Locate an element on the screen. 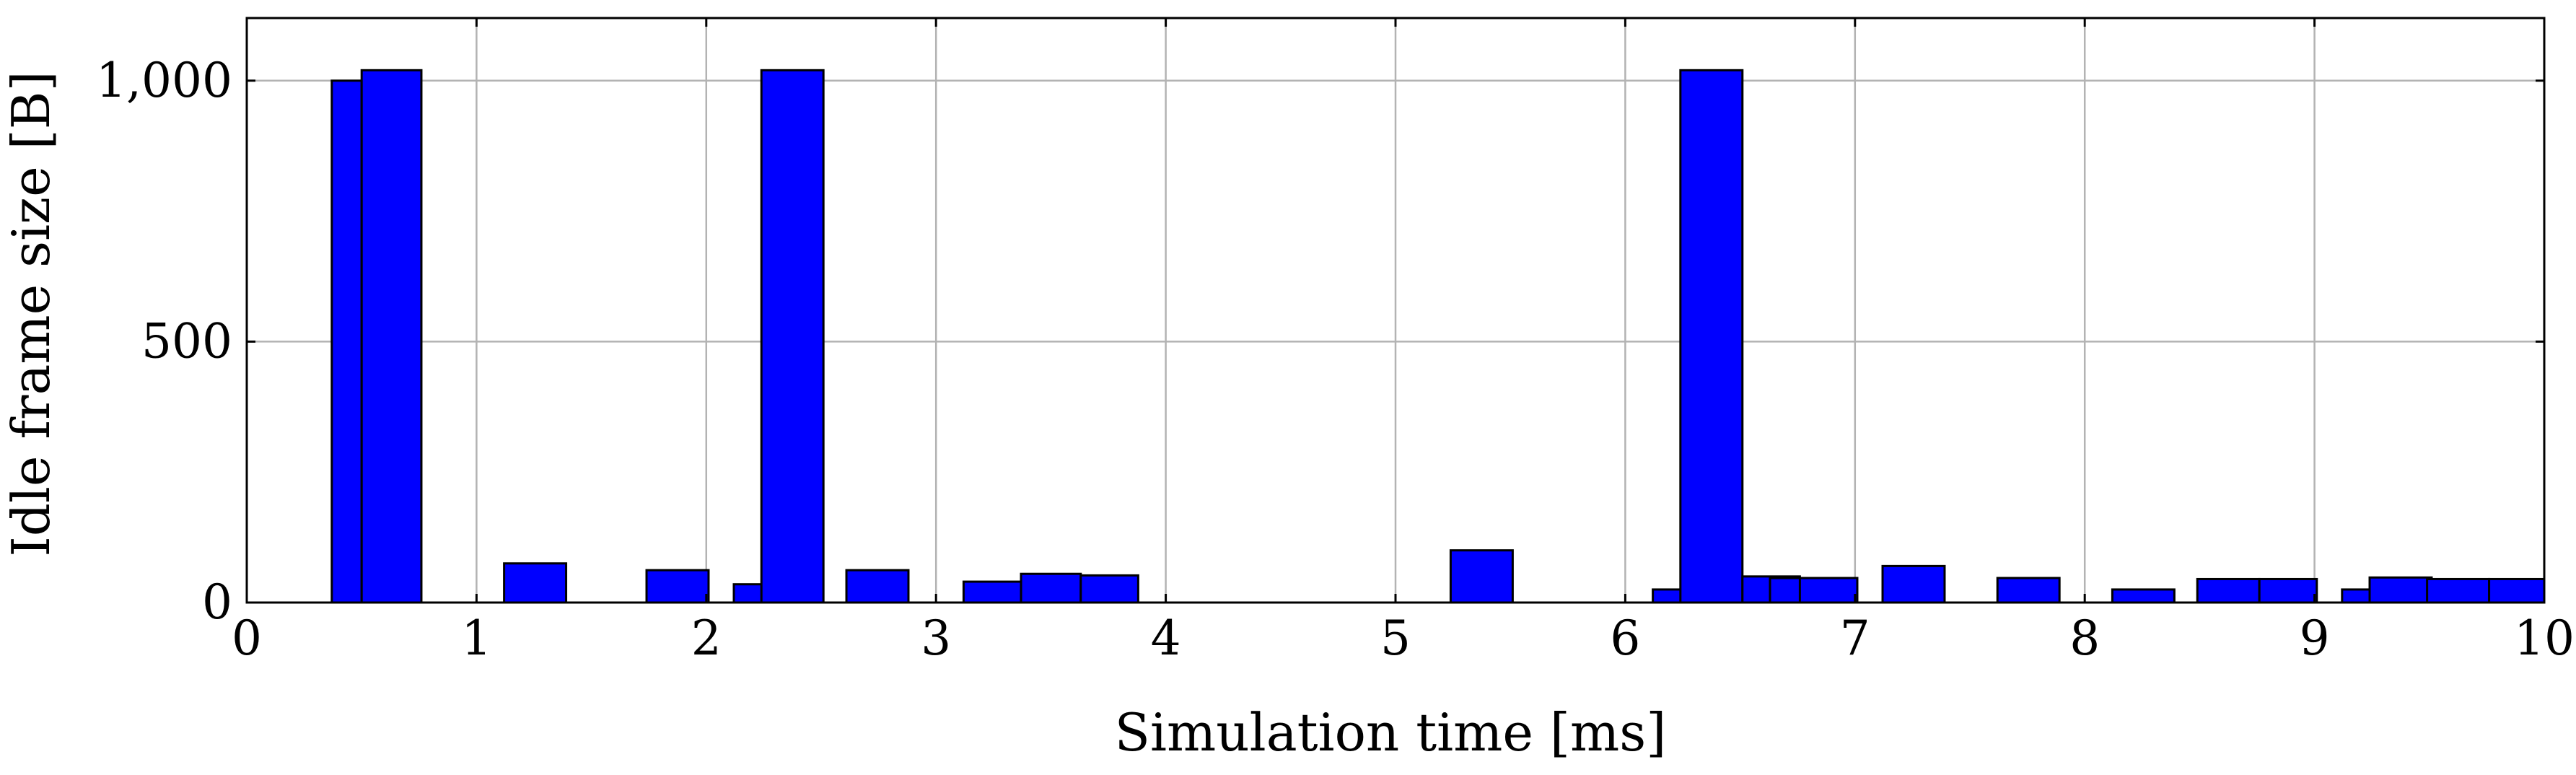  x-tick-label: 8 is located at coordinates (2084, 638).